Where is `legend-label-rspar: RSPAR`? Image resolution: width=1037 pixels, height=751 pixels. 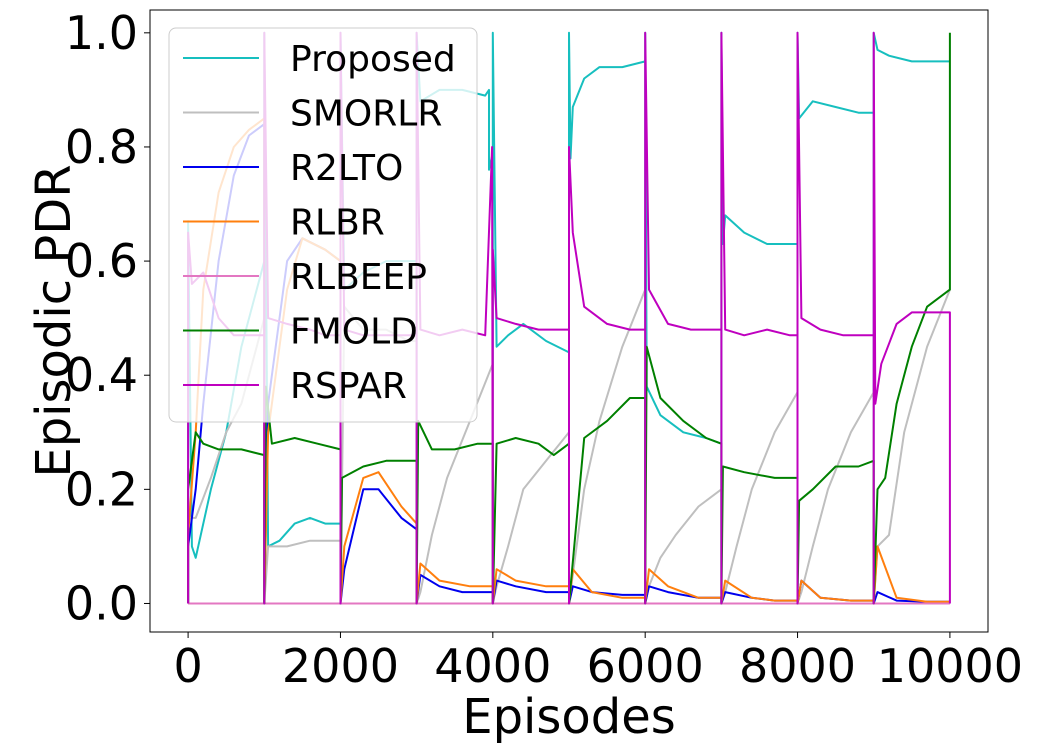 legend-label-rspar: RSPAR is located at coordinates (348, 386).